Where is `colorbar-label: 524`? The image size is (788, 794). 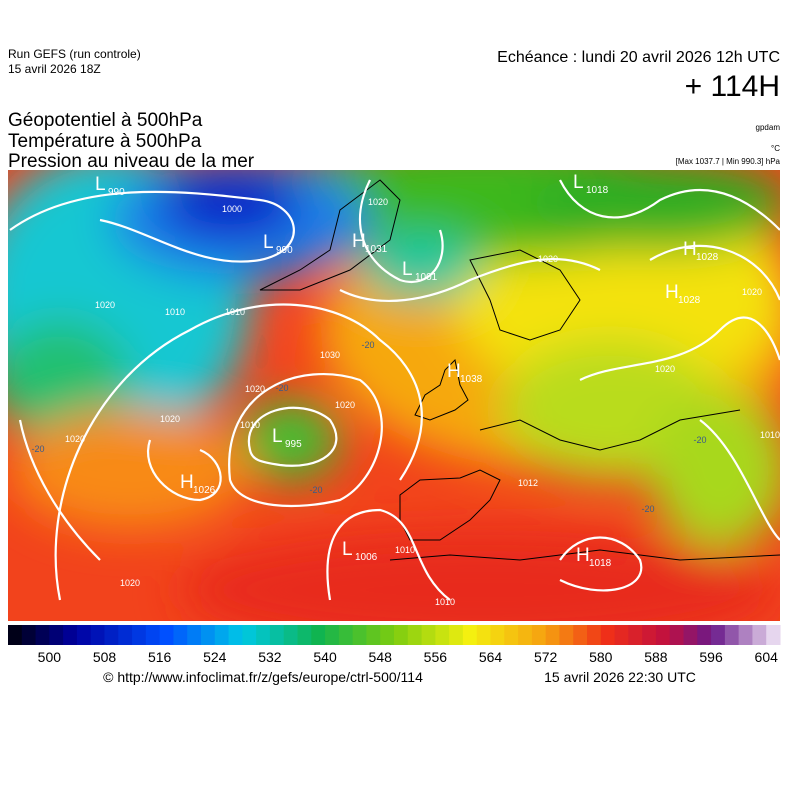
colorbar-label: 524 is located at coordinates (215, 657).